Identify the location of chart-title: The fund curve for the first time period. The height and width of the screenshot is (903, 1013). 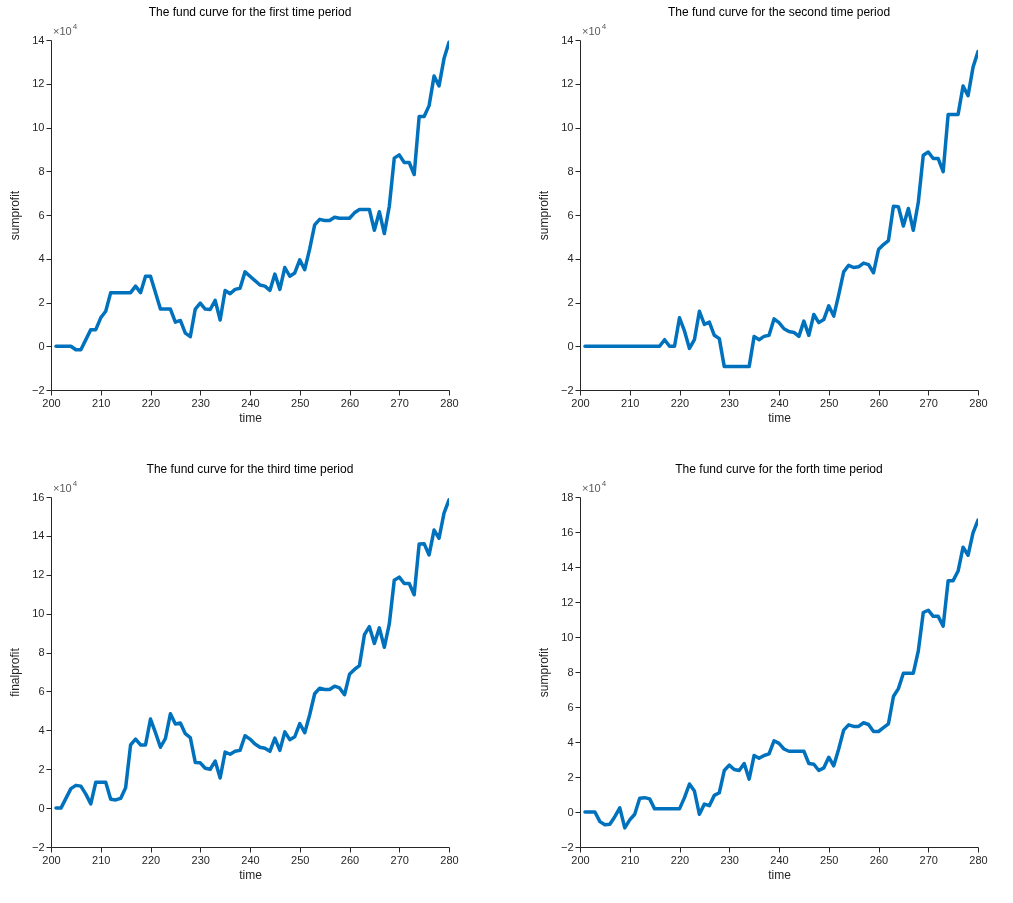
(250, 12).